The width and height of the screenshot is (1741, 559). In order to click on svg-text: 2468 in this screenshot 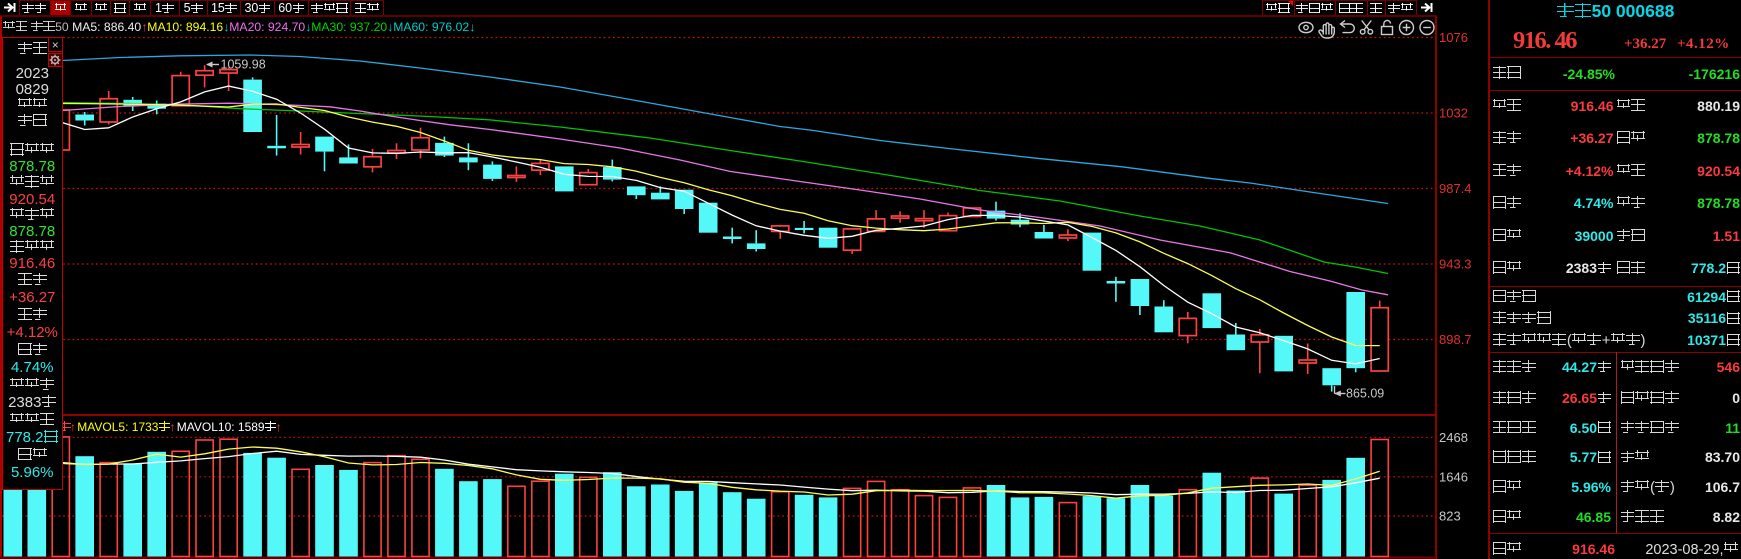, I will do `click(1453, 437)`.